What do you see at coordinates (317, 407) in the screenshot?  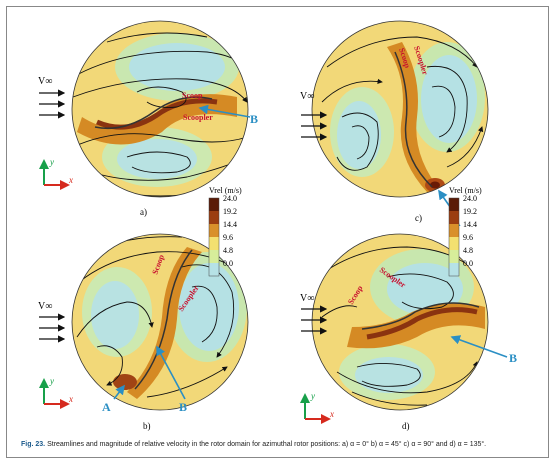 I see `axis-triad-d: y x` at bounding box center [317, 407].